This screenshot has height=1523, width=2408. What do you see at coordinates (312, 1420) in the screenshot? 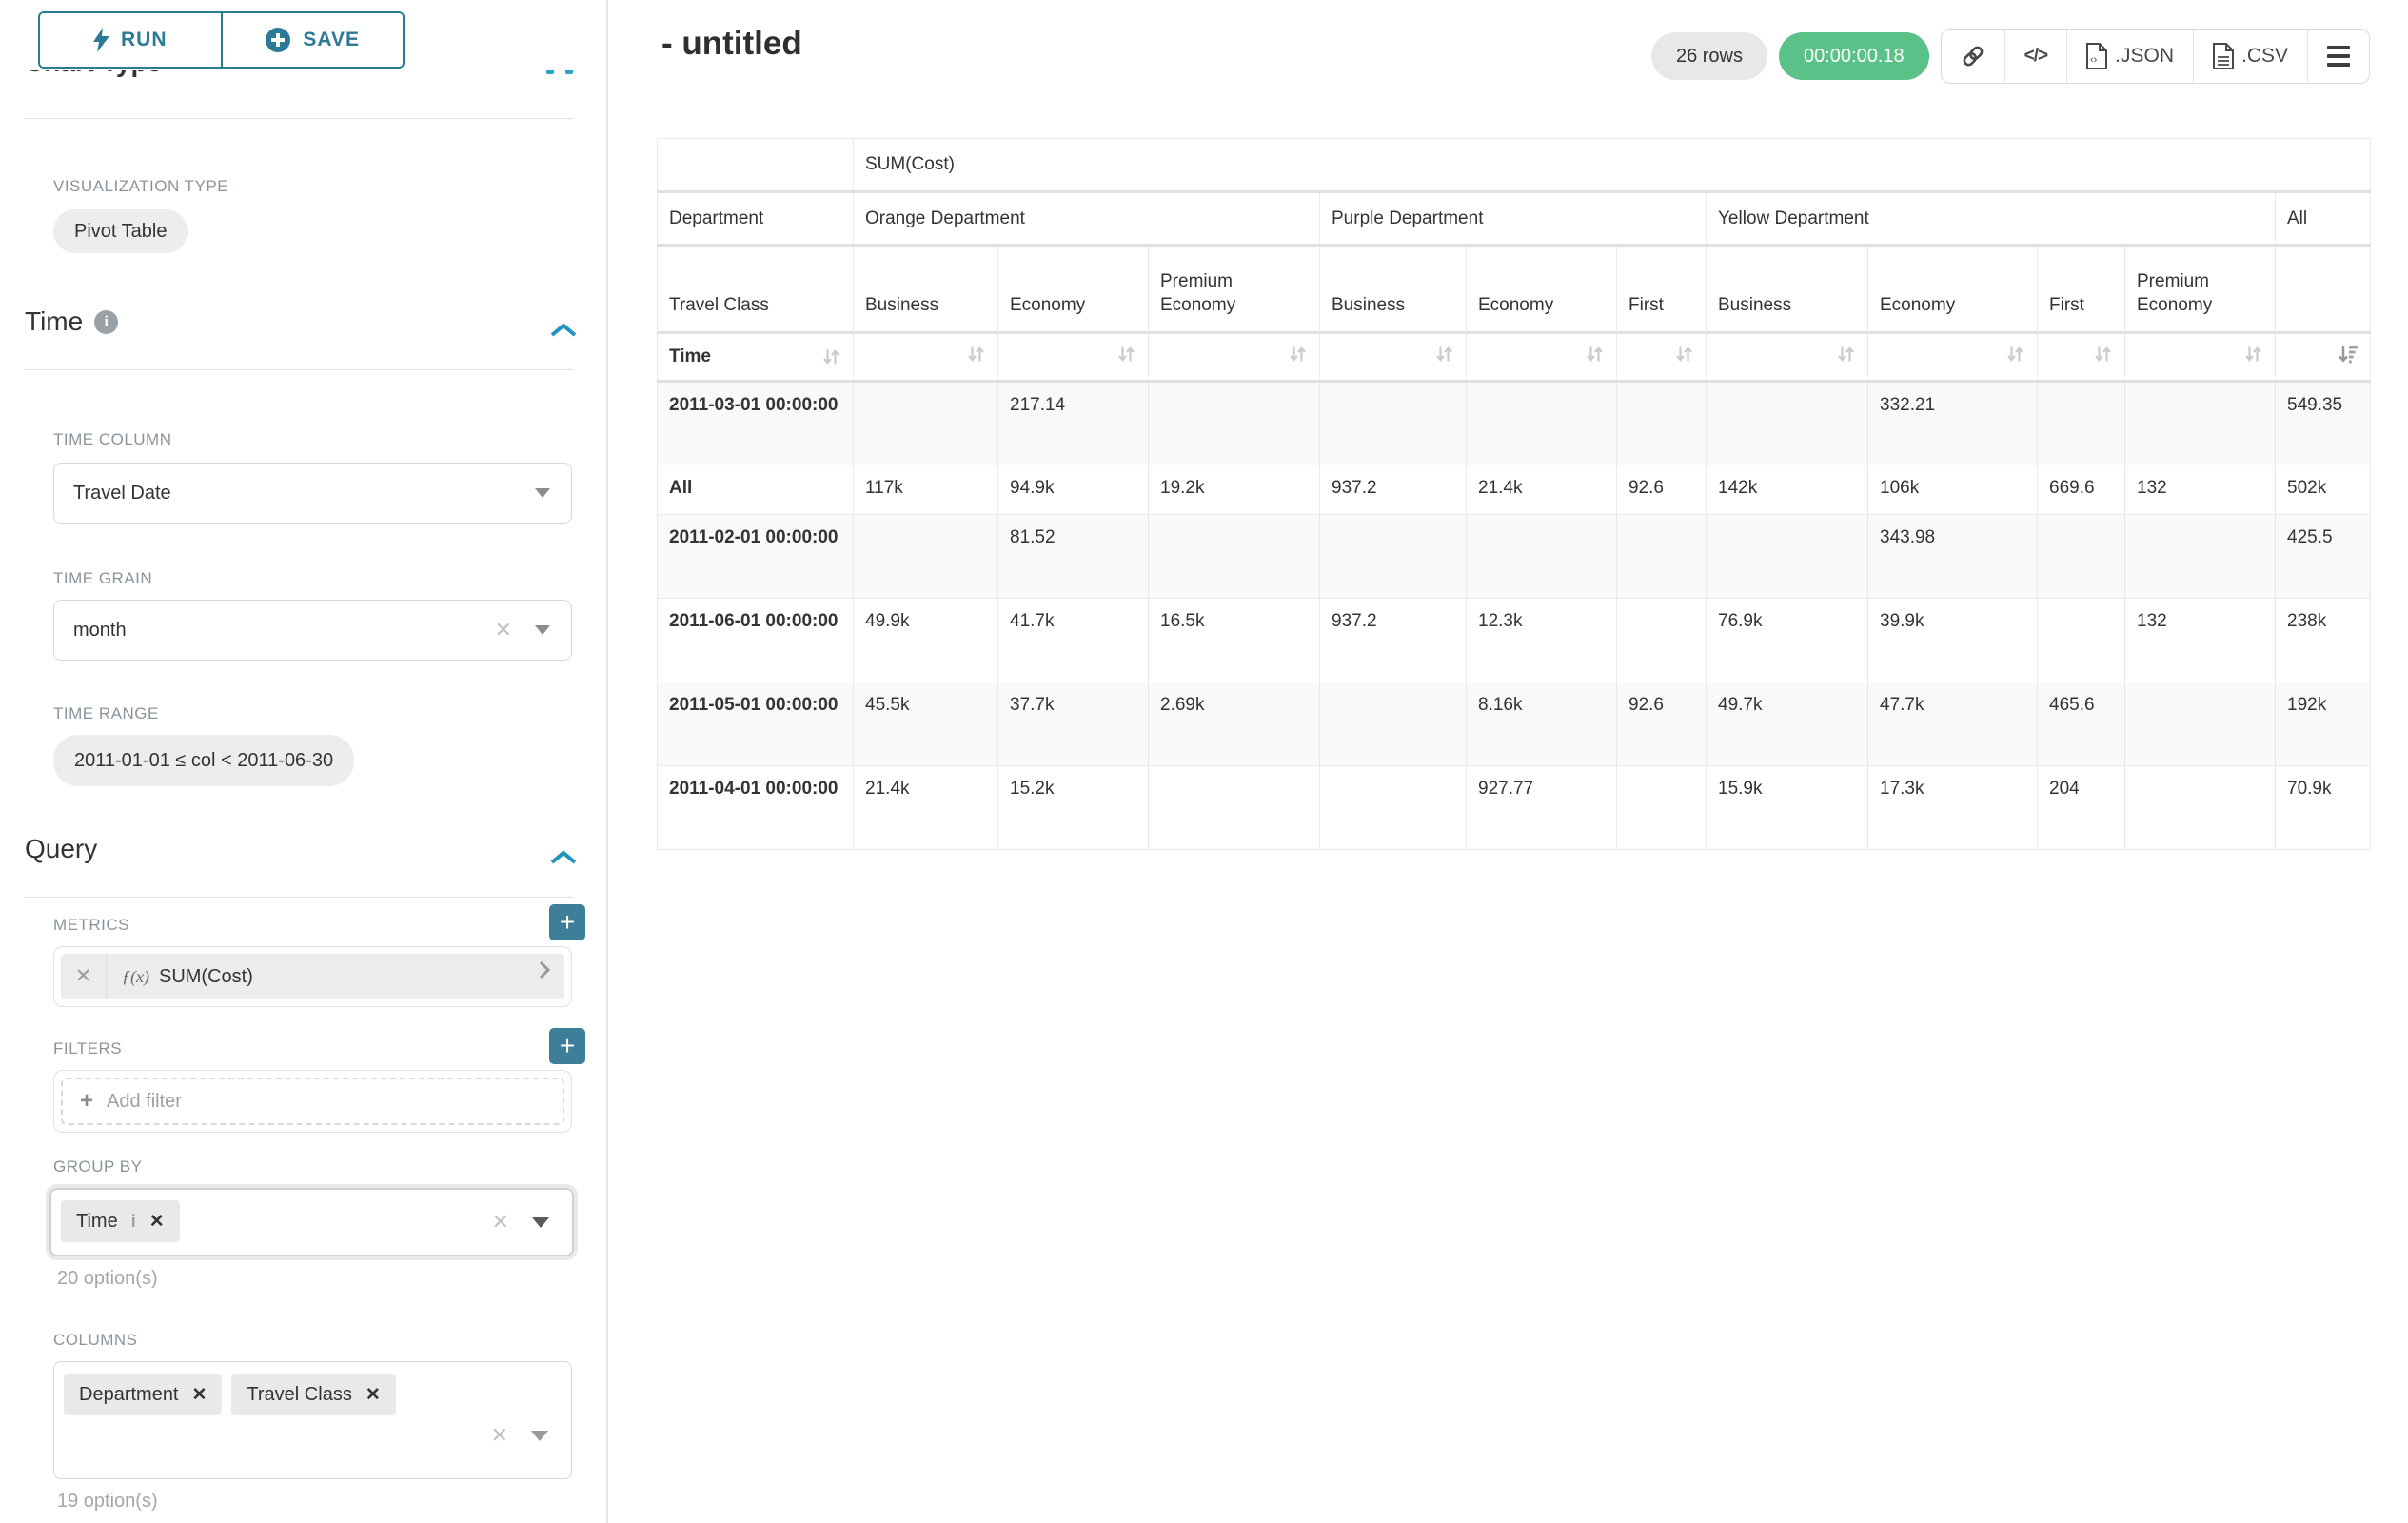
I see `columns-select: Department ✕ Travel Class ✕ ✕` at bounding box center [312, 1420].